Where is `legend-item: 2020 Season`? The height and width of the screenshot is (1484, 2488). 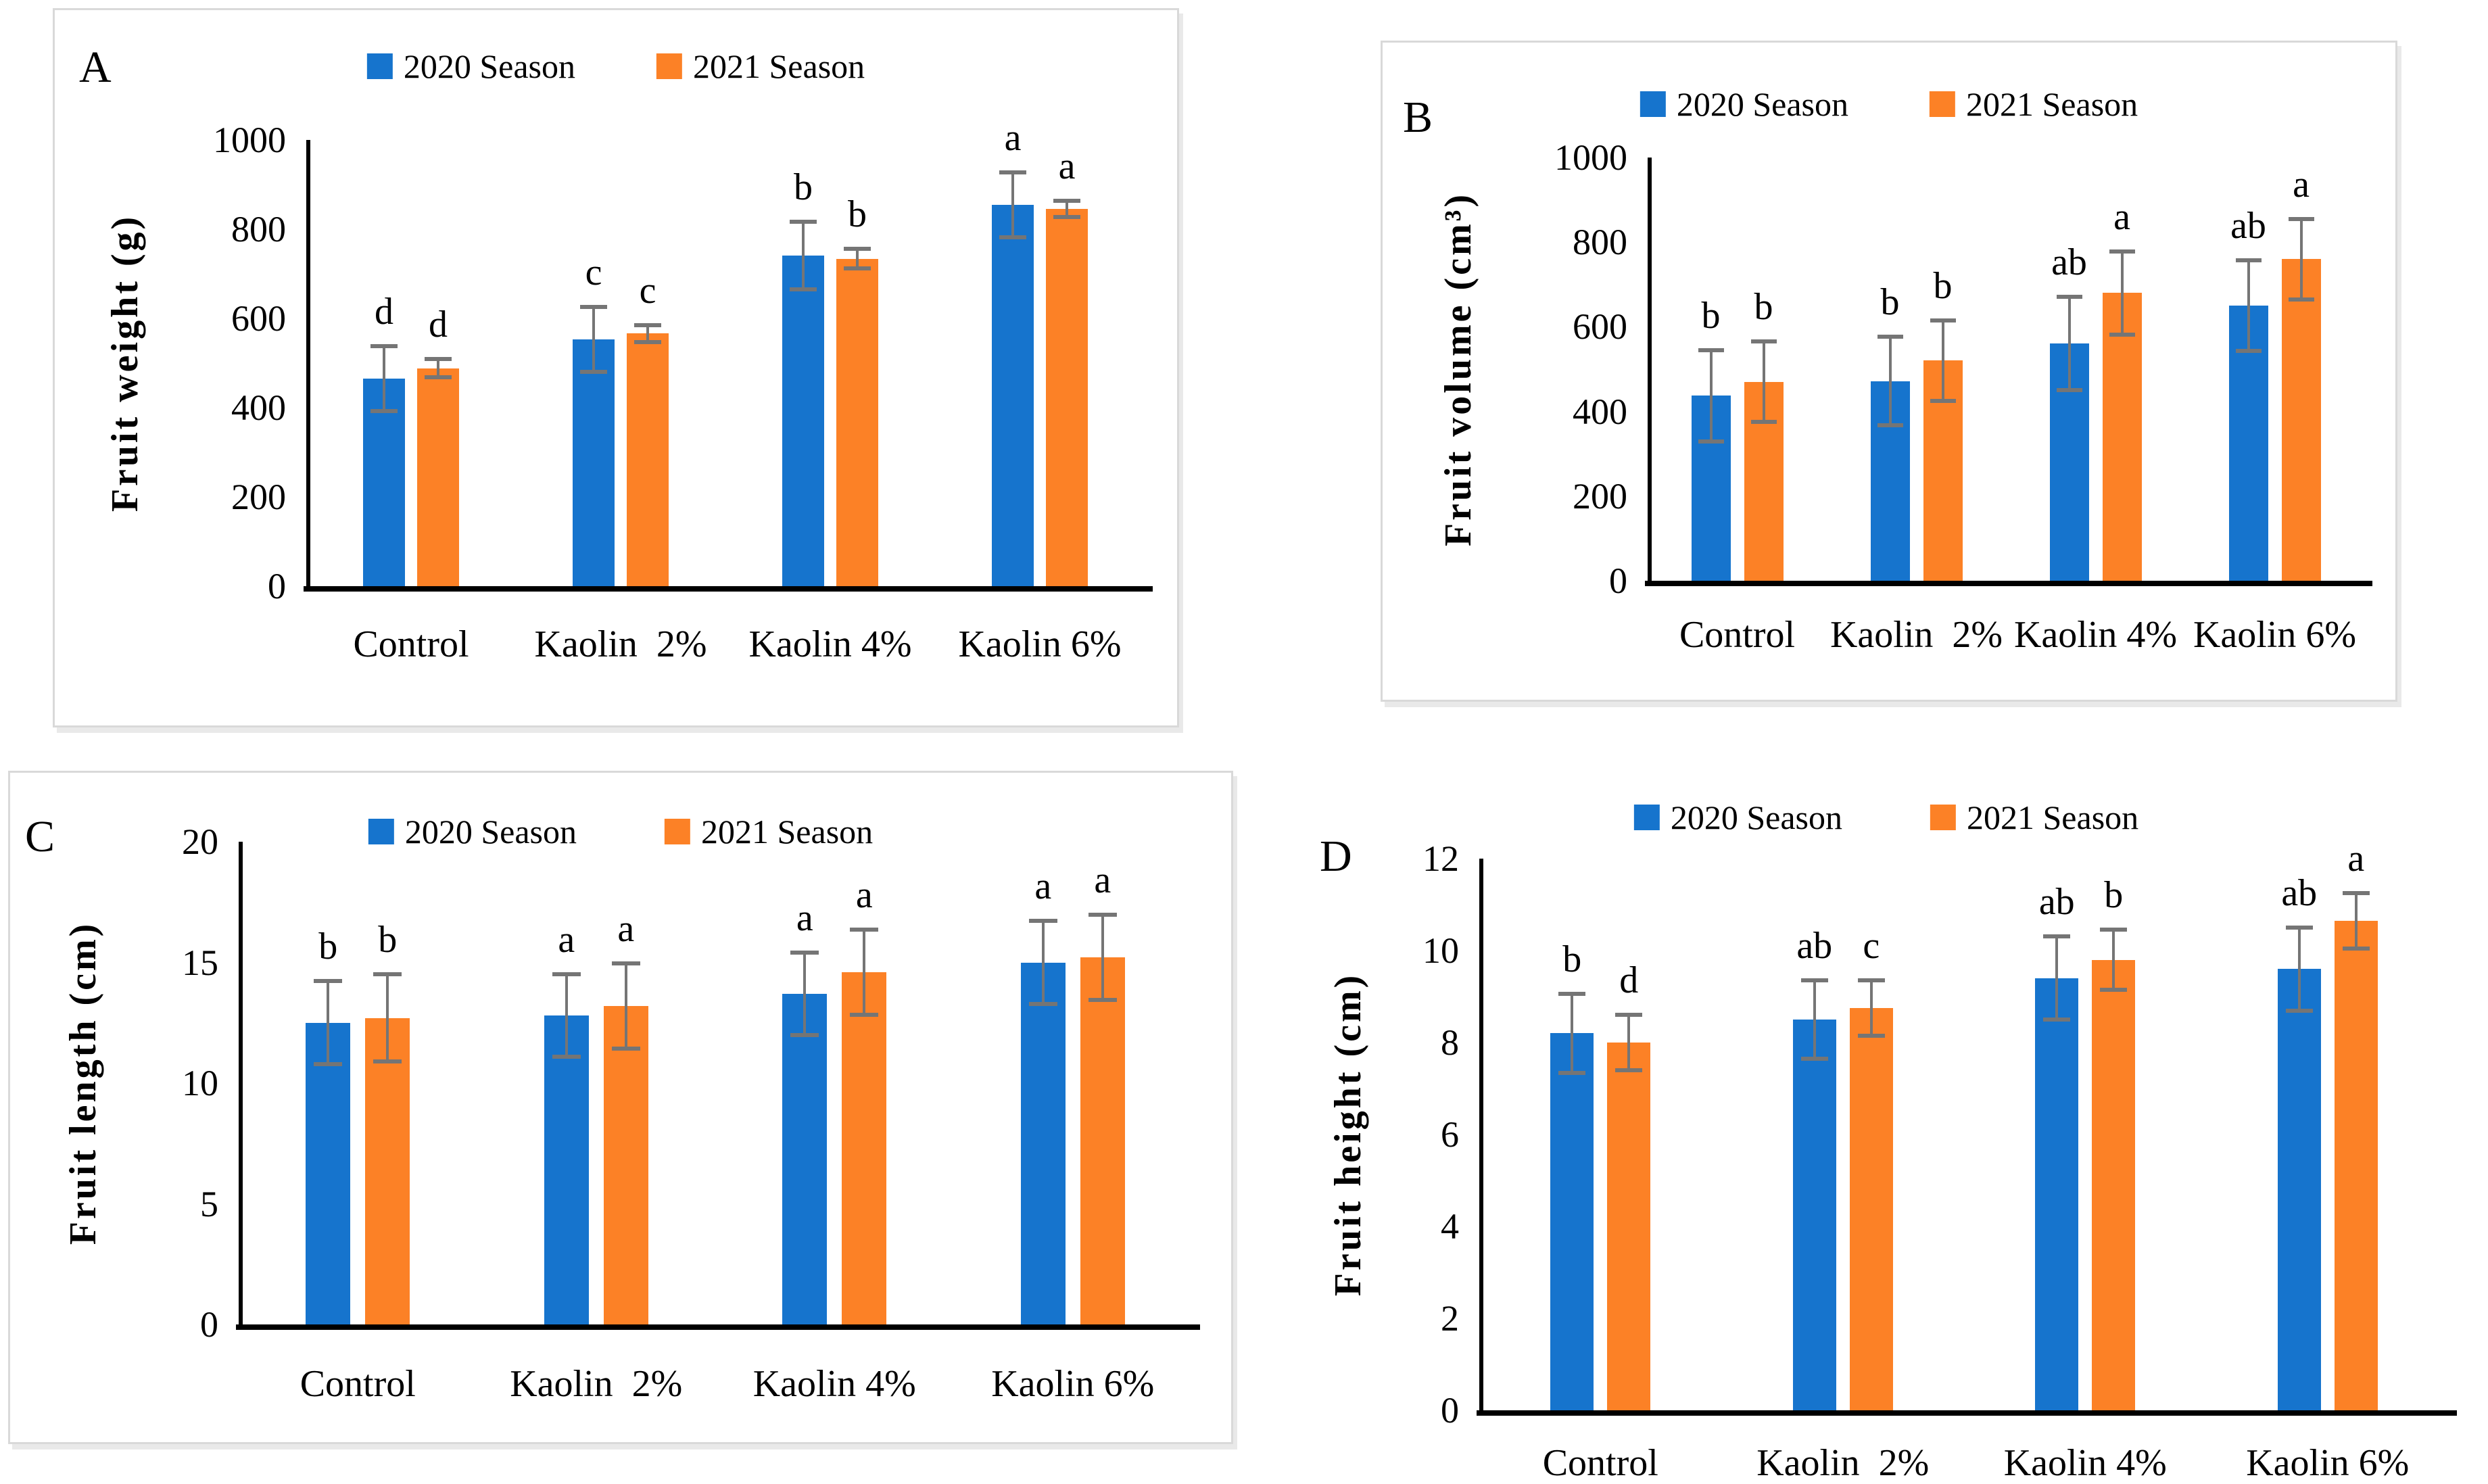
legend-item: 2020 Season is located at coordinates (470, 66).